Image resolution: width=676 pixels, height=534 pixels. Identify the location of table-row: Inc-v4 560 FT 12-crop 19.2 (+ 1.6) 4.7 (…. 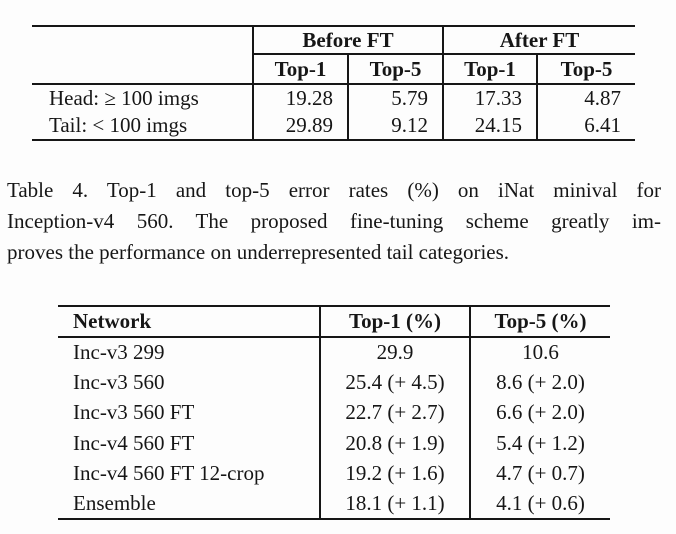
(334, 473).